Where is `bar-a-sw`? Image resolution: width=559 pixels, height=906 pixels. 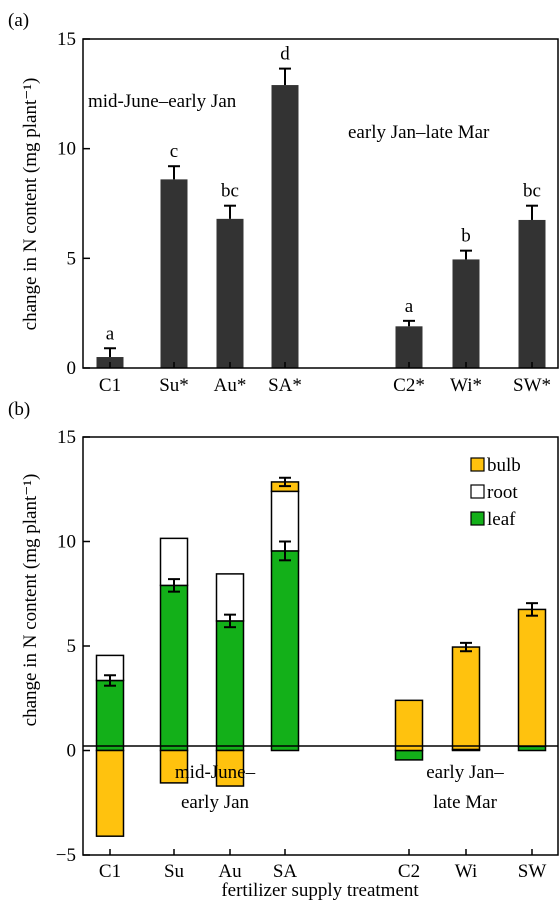
bar-a-sw is located at coordinates (532, 293).